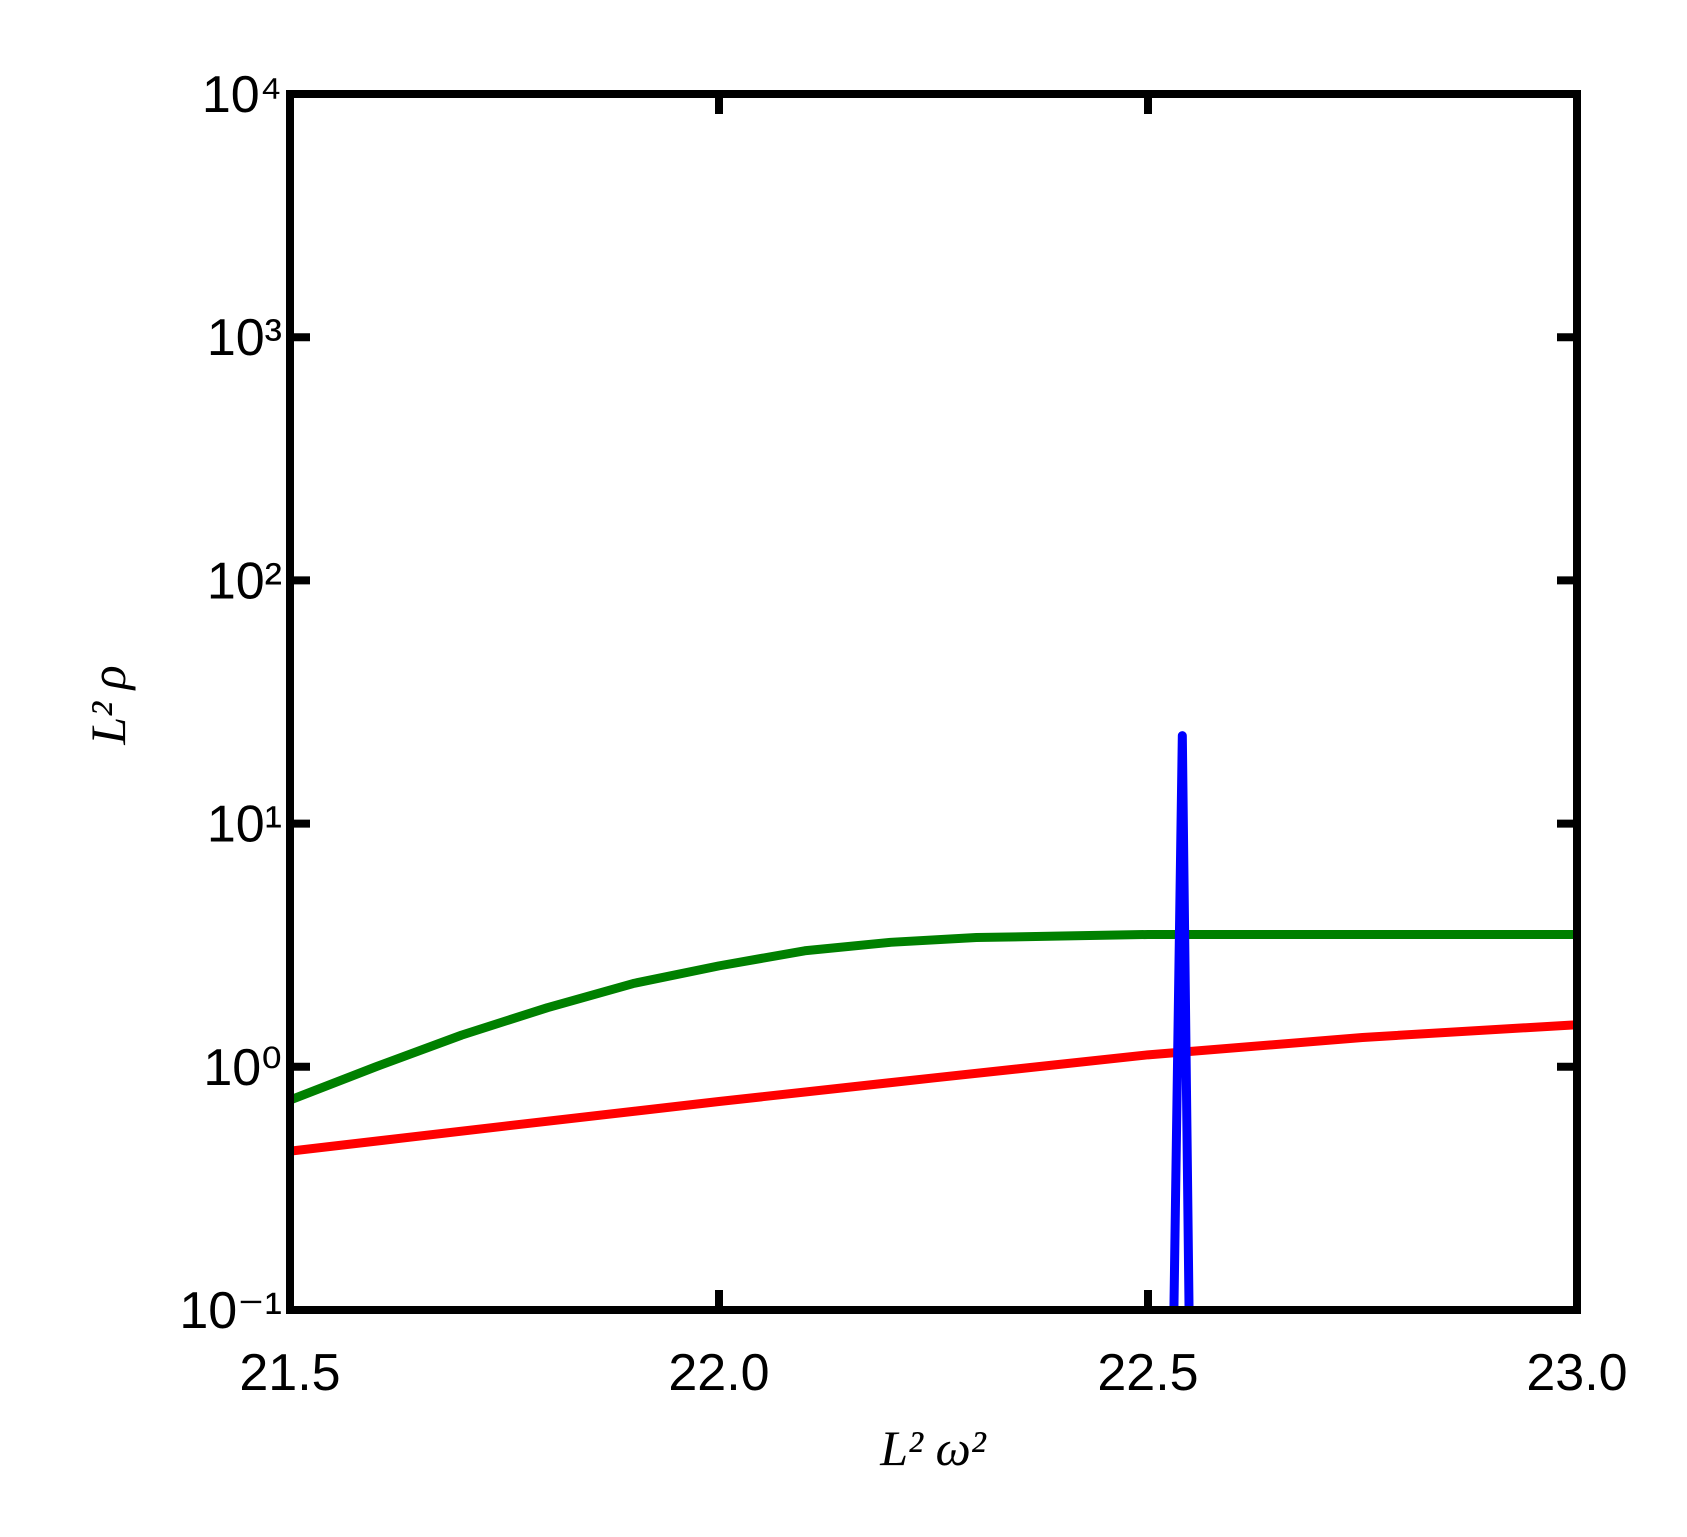  I want to click on x-tick-label: 22.5, so click(1147, 1373).